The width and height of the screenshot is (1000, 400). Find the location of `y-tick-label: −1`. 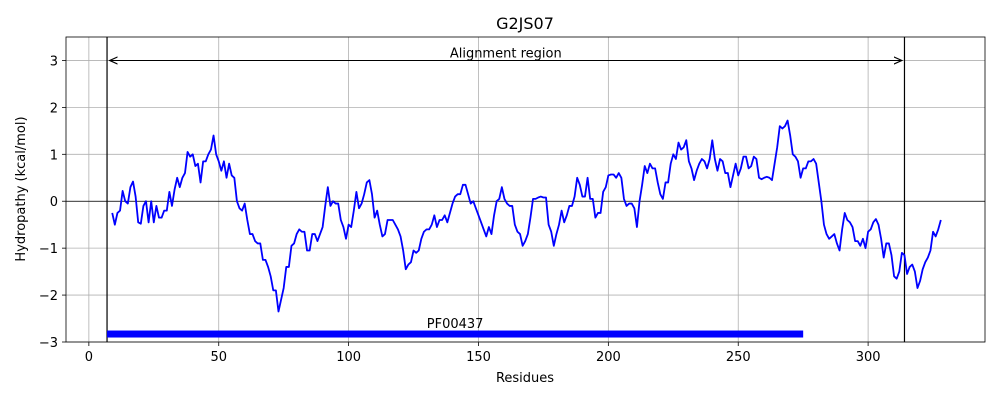

y-tick-label: −1 is located at coordinates (48, 249).